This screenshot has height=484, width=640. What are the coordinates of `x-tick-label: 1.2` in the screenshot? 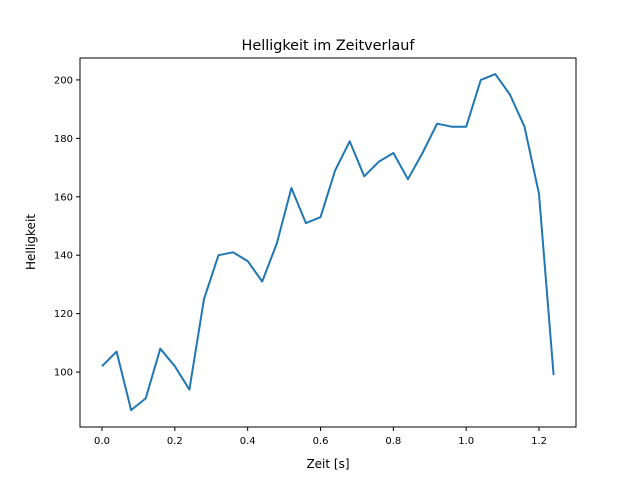 It's located at (539, 441).